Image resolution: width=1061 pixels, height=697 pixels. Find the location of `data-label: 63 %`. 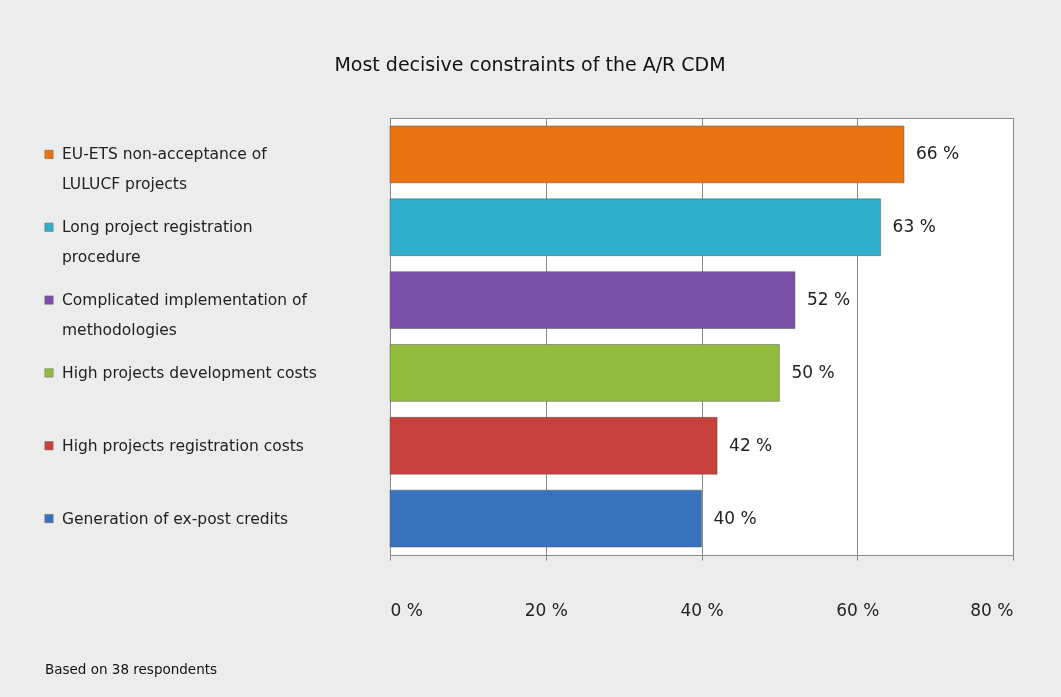

data-label: 63 % is located at coordinates (914, 226).